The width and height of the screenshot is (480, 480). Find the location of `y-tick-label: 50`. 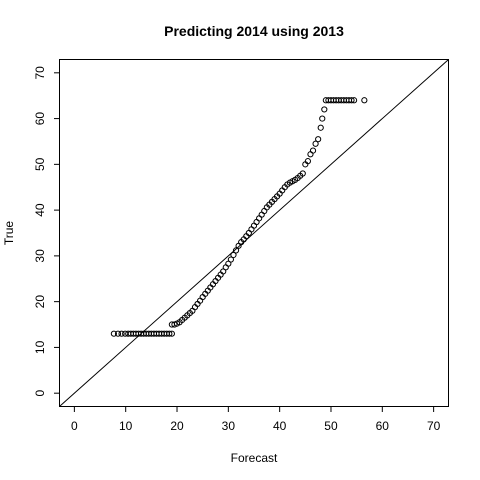

y-tick-label: 50 is located at coordinates (40, 164).